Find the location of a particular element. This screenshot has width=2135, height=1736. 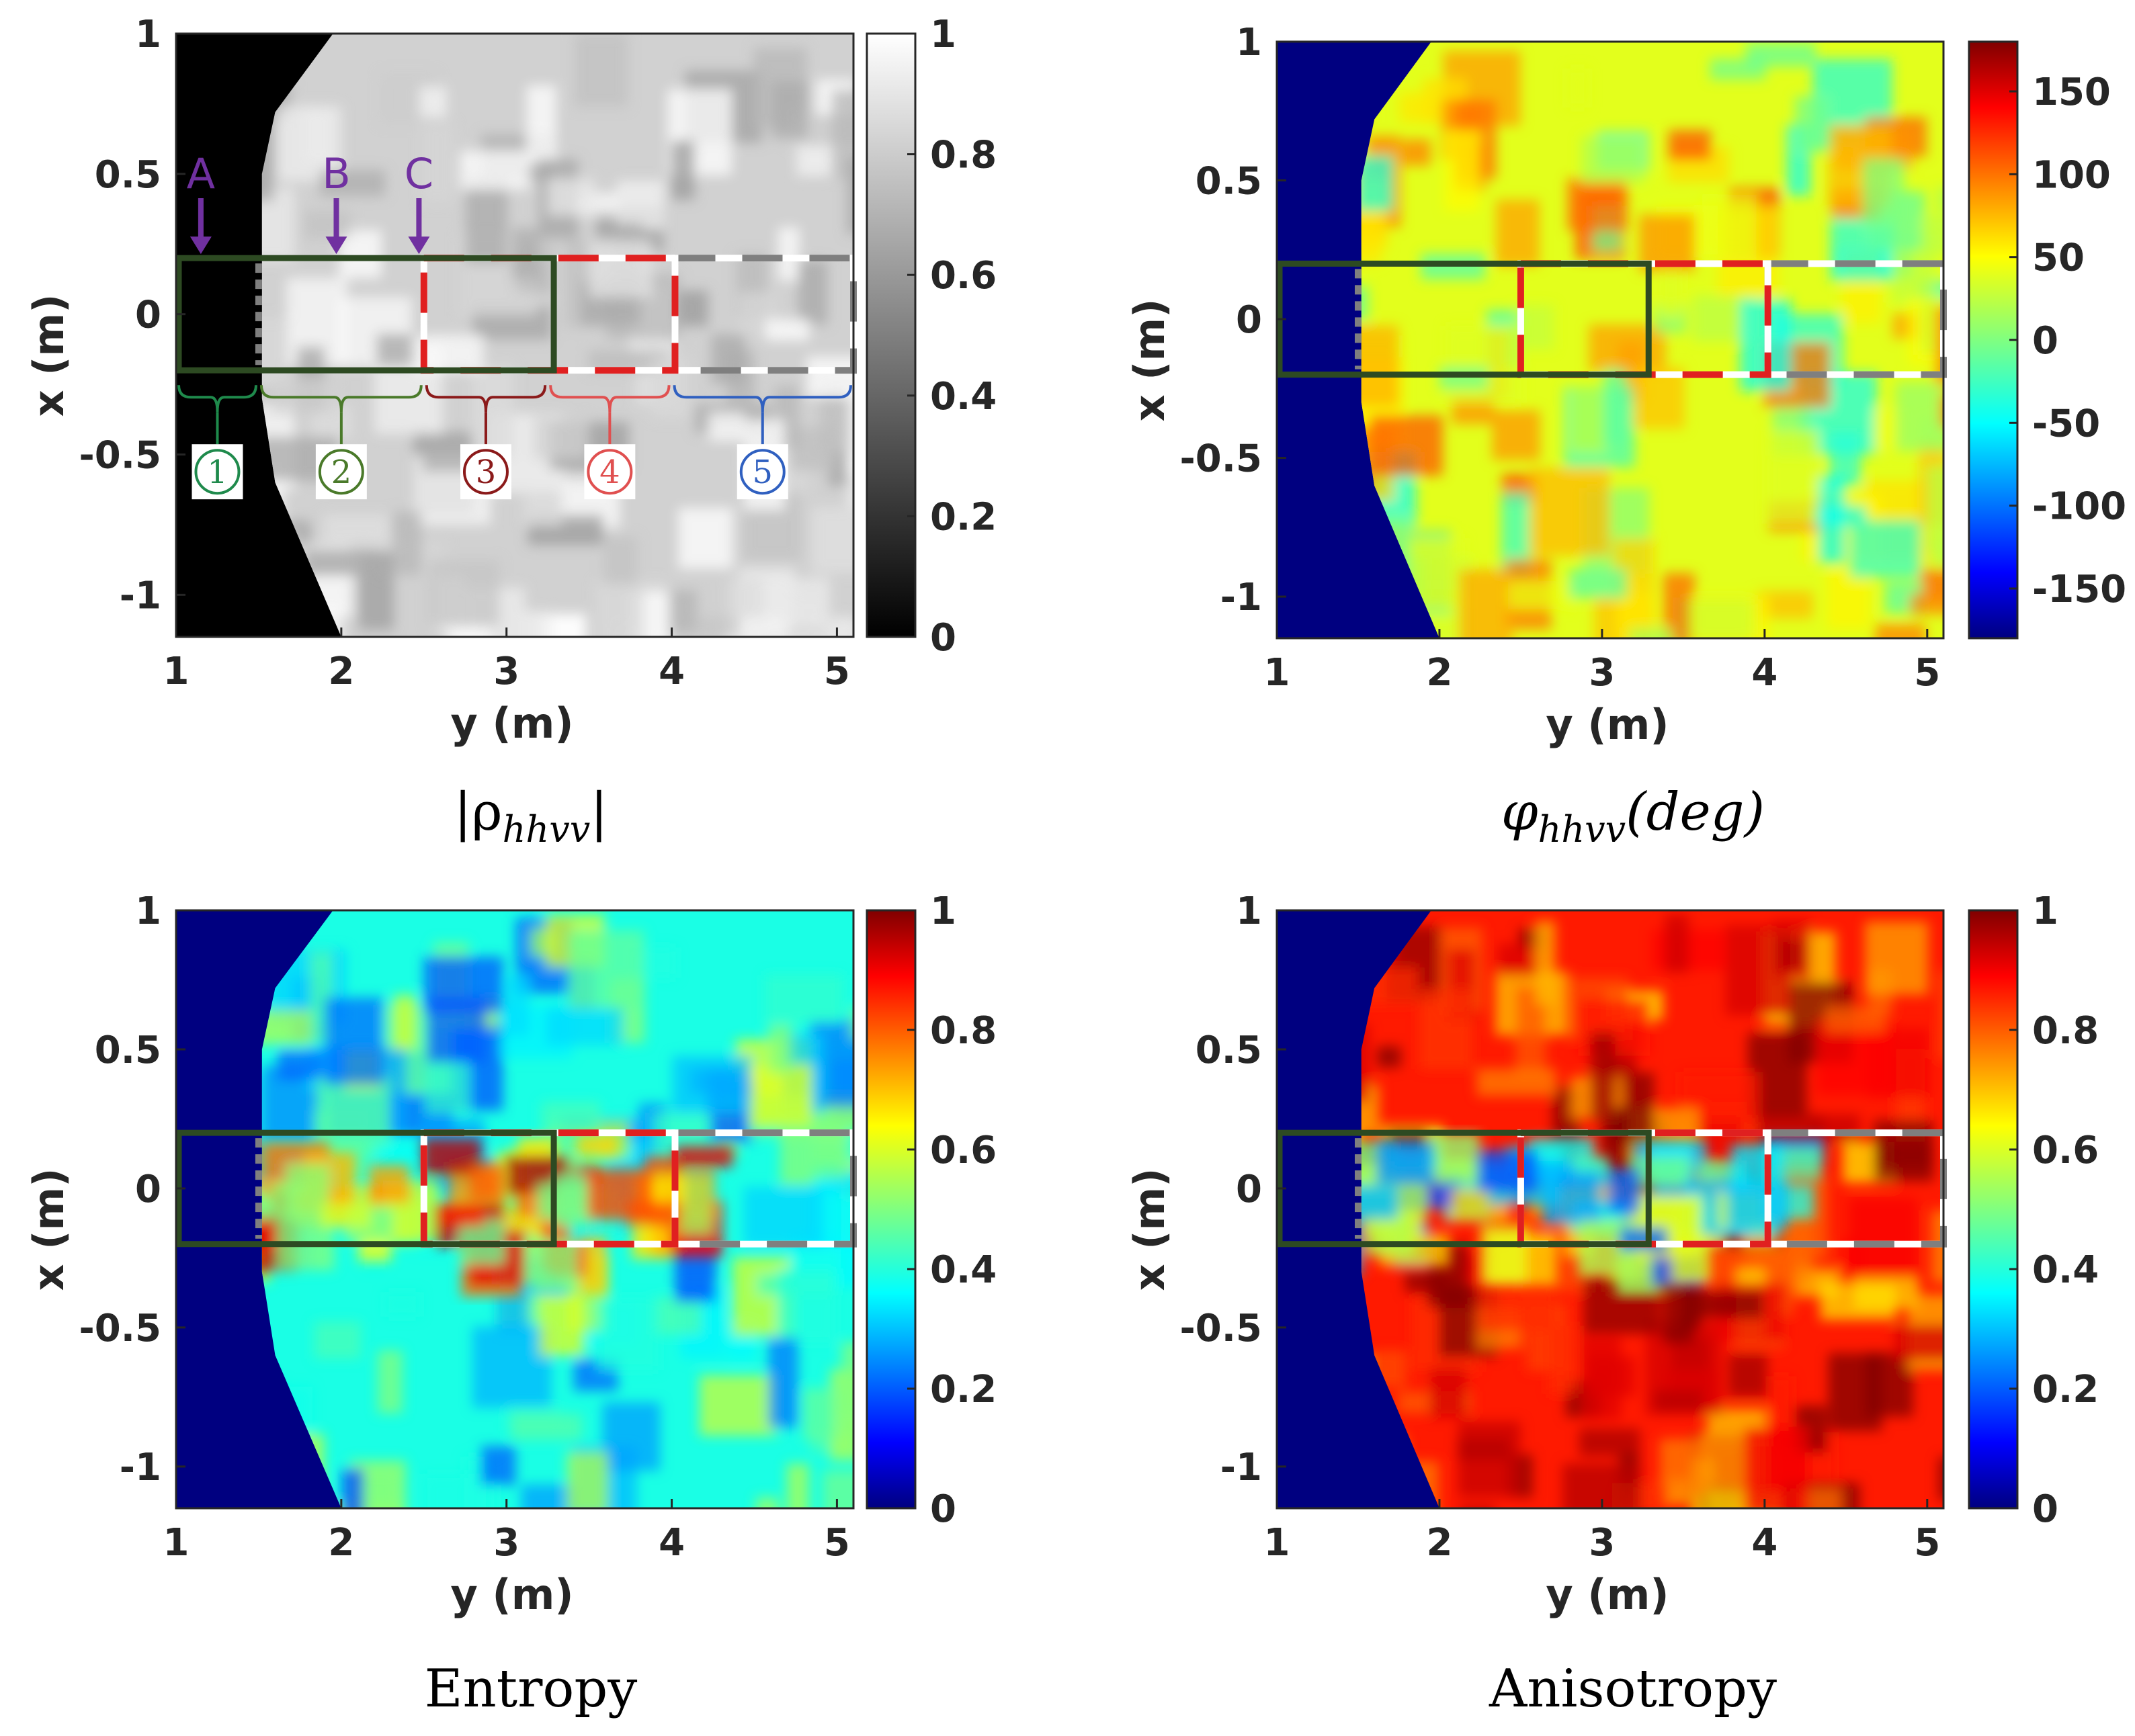

svg-text: 4 is located at coordinates (609, 472).